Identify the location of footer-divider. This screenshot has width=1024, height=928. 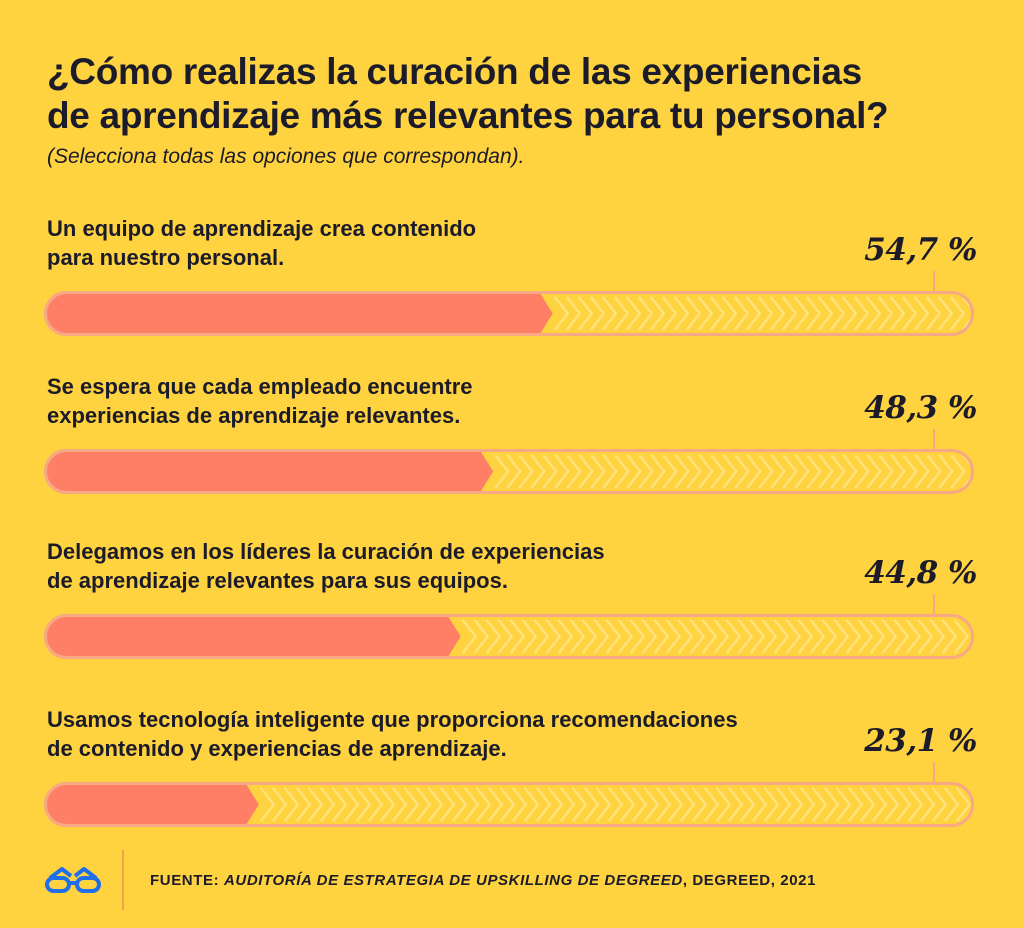
(123, 880).